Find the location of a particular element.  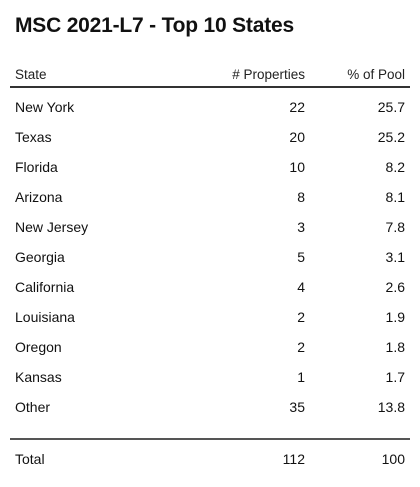

table-row: New Jersey 3 7.8 is located at coordinates (210, 227).